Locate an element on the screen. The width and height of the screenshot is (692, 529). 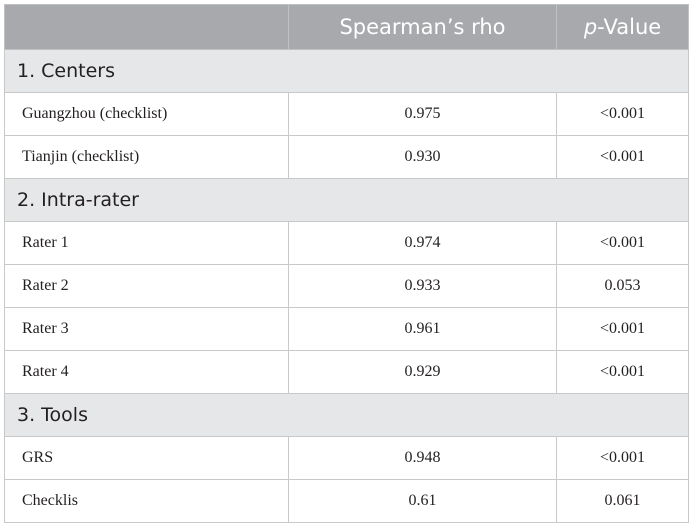
section-title: 3. Tools is located at coordinates (346, 415).